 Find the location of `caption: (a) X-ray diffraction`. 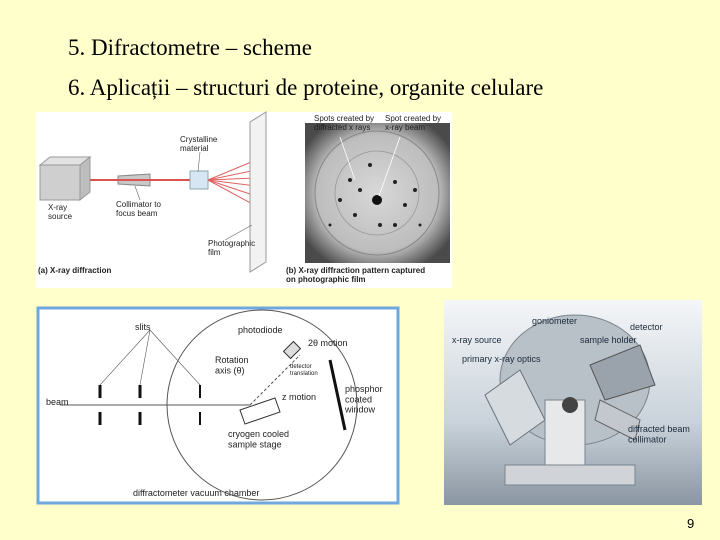

caption: (a) X-ray diffraction is located at coordinates (74, 270).